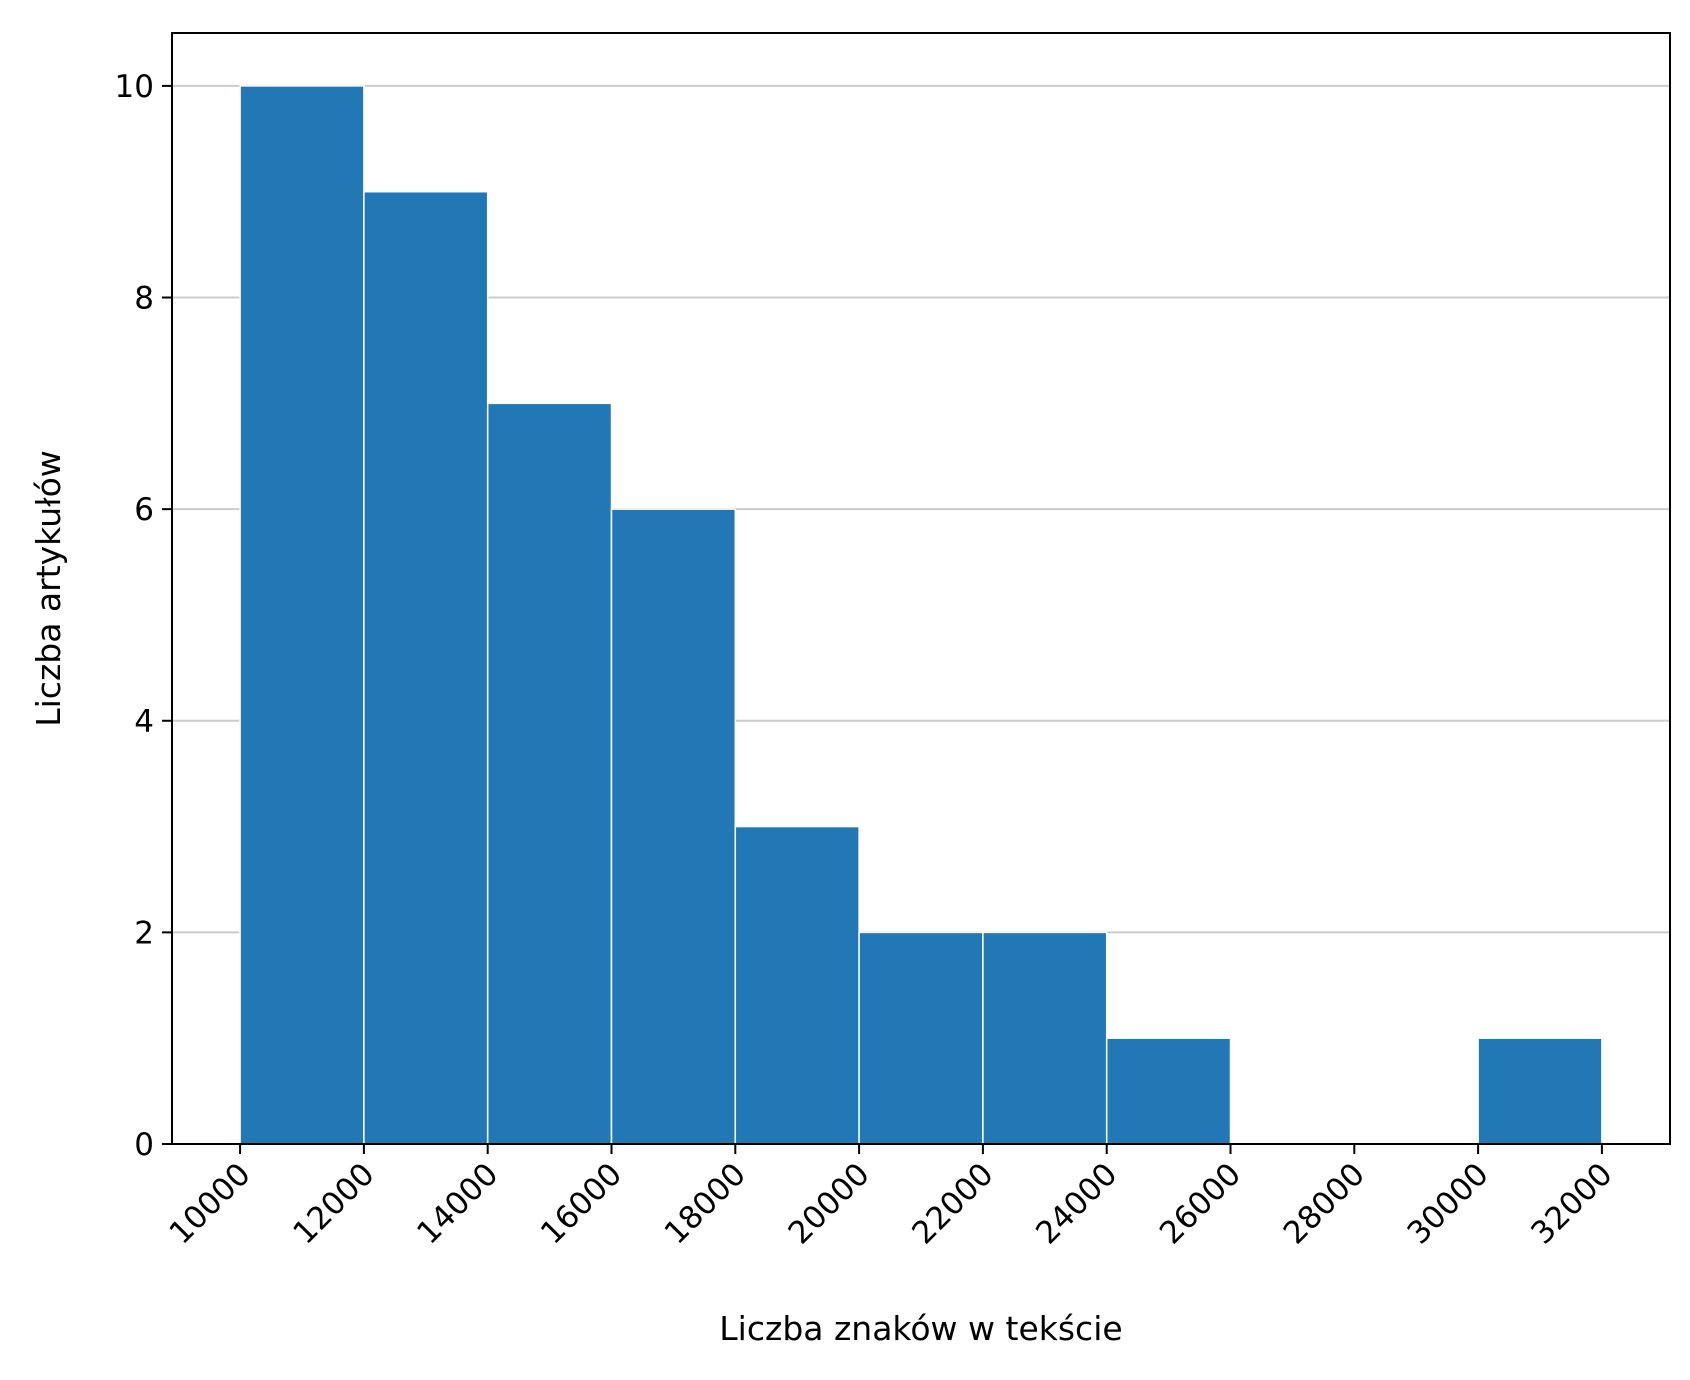 This screenshot has height=1380, width=1690. Describe the element at coordinates (144, 510) in the screenshot. I see `y-tick-label-6: 6` at that location.